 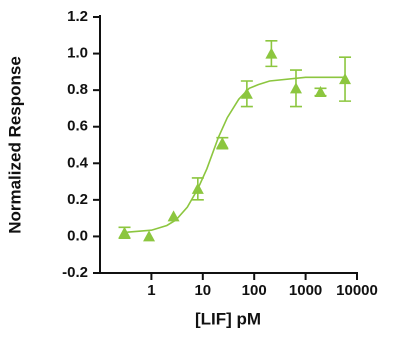 What do you see at coordinates (305, 290) in the screenshot?
I see `x-tick-label: 1000` at bounding box center [305, 290].